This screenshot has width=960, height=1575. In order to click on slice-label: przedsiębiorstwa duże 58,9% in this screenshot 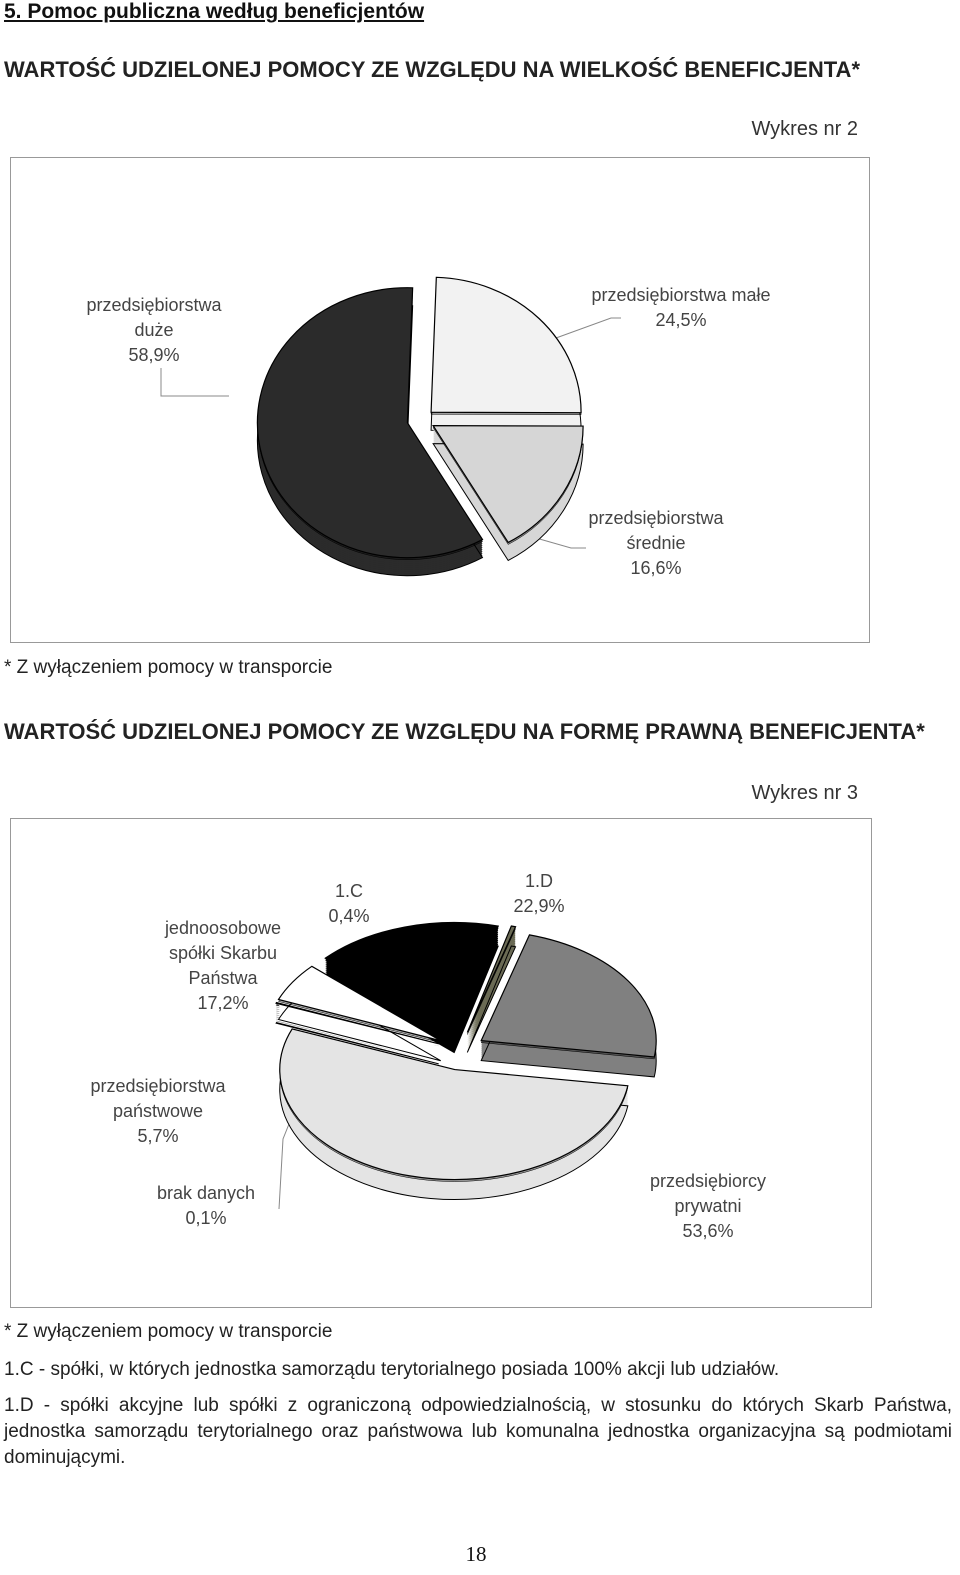, I will do `click(154, 330)`.